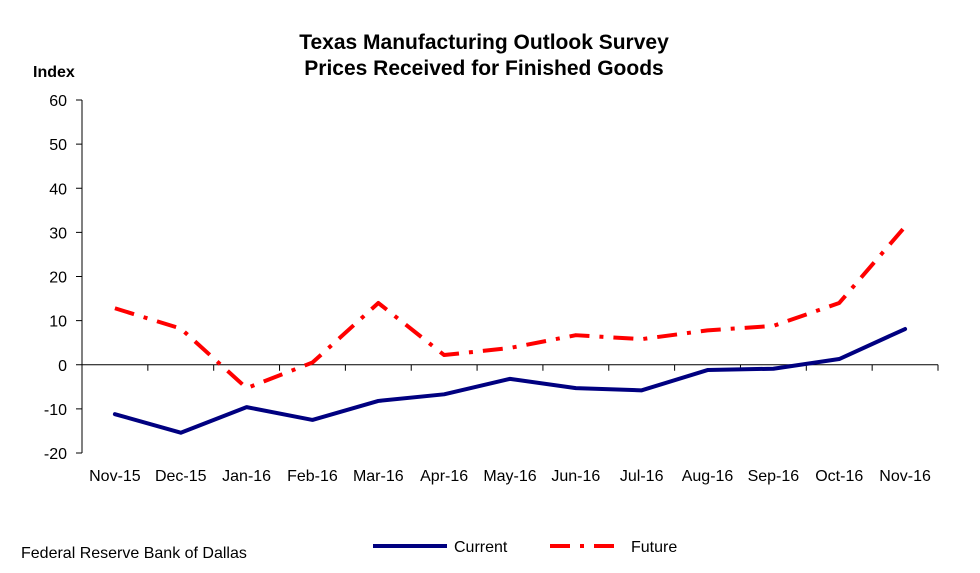  Describe the element at coordinates (484, 42) in the screenshot. I see `chart-title: Texas Manufacturing Outlook Survey` at that location.